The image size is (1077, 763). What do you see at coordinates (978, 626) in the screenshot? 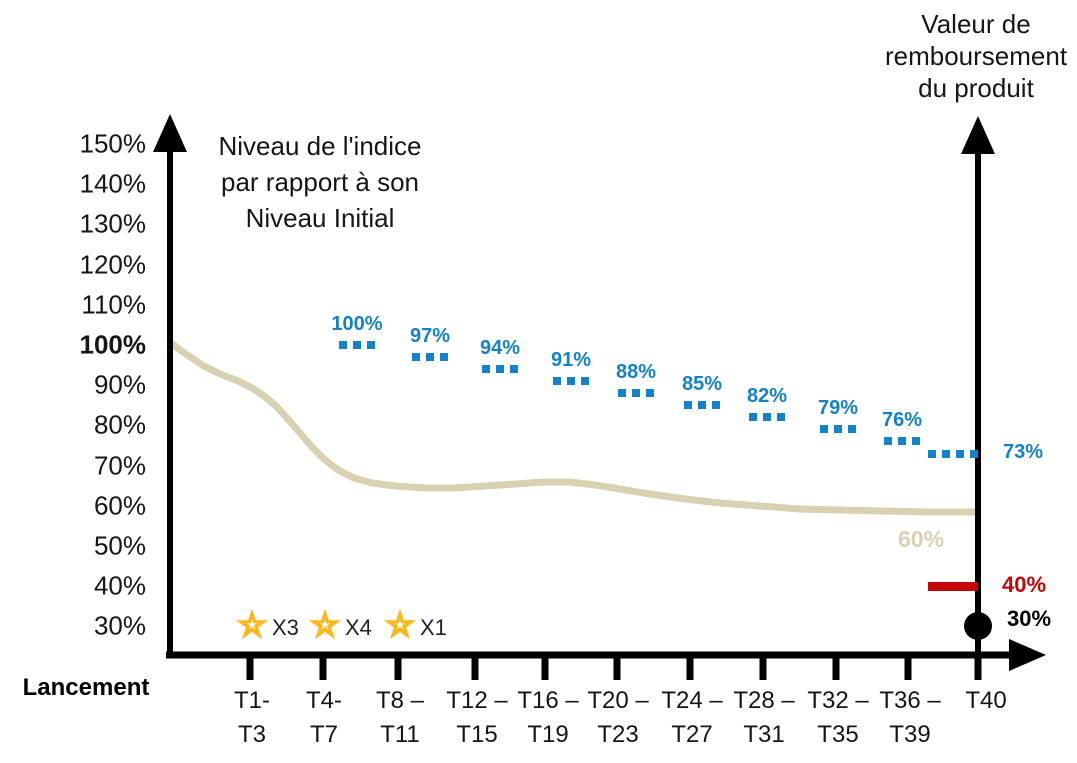
I see `final-value-dot` at bounding box center [978, 626].